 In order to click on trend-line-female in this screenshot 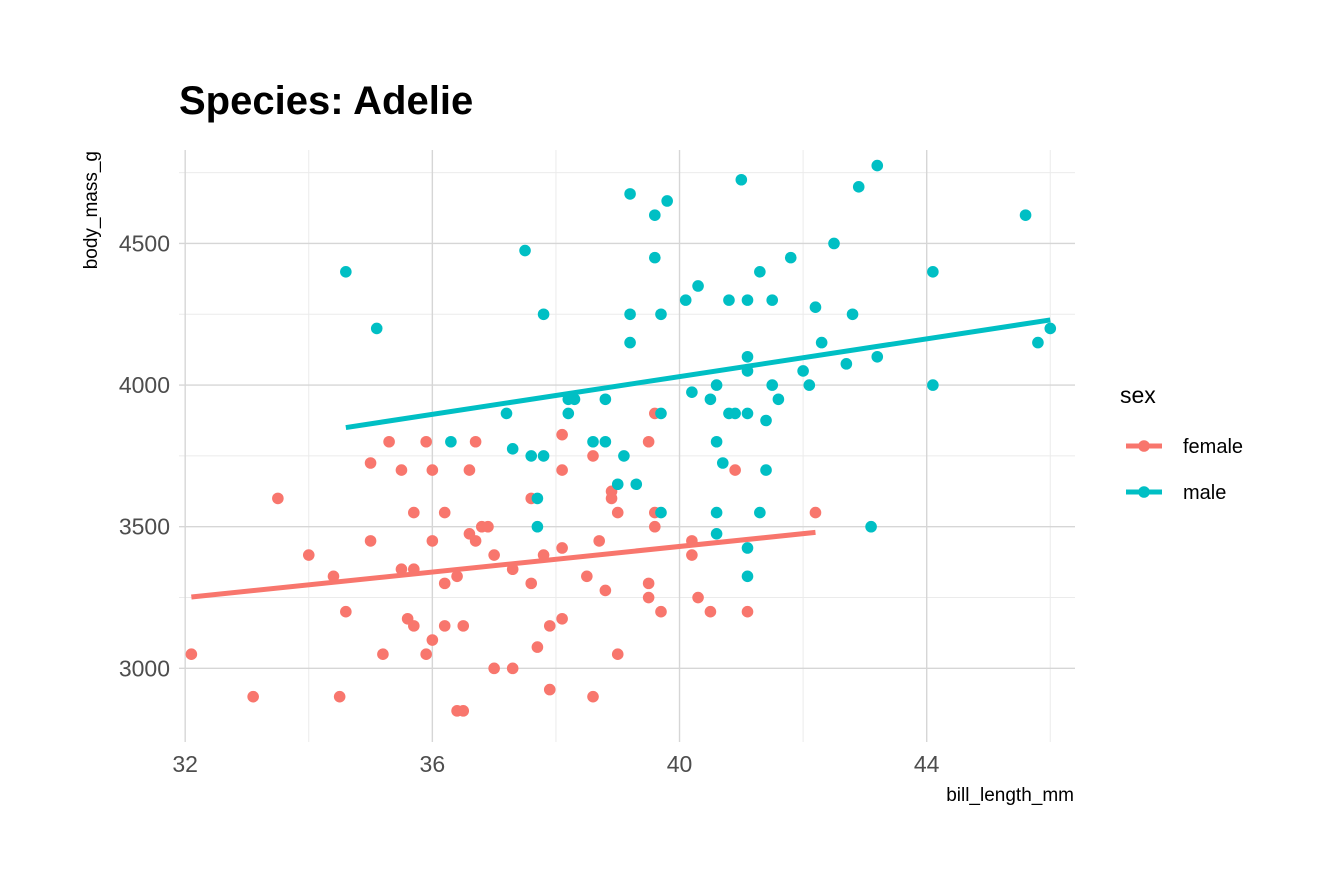, I will do `click(503, 564)`.